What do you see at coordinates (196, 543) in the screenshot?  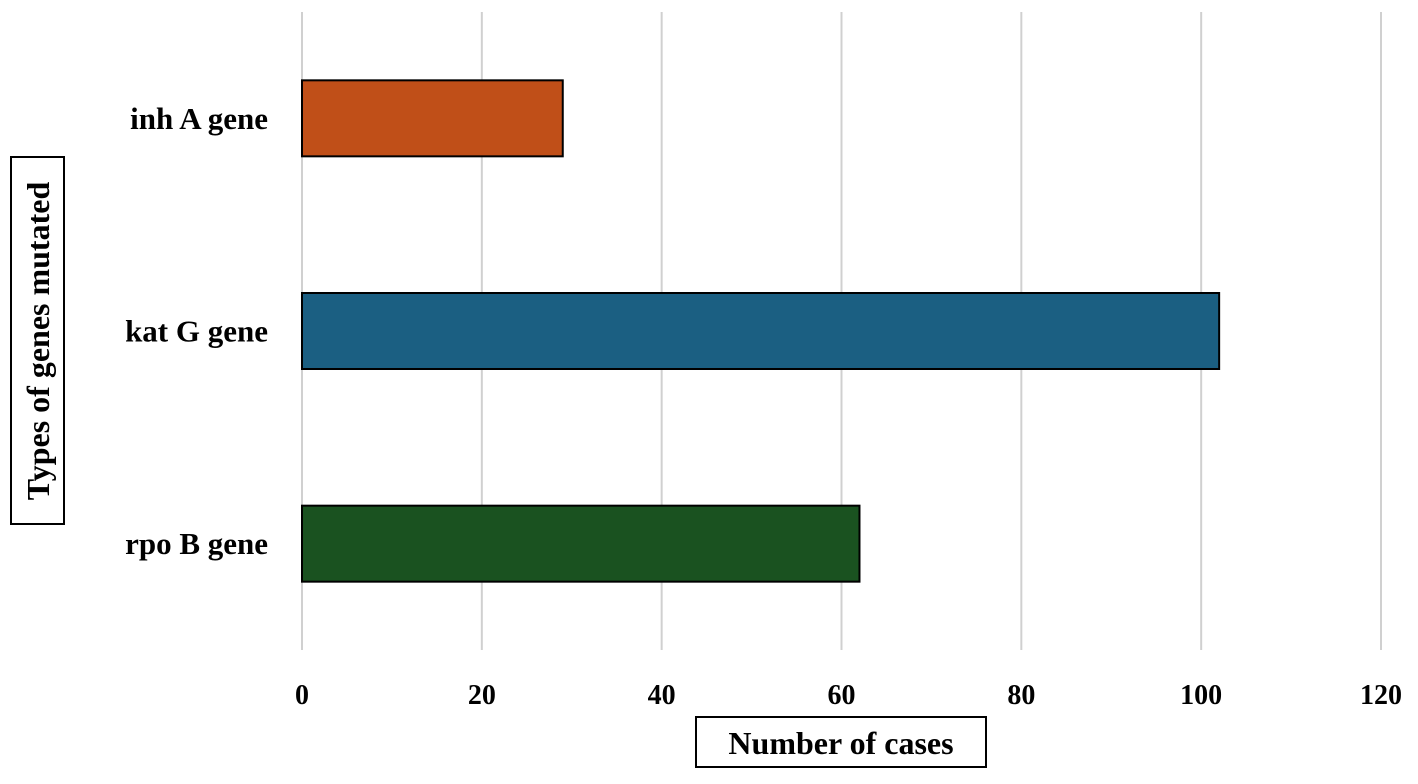 I see `category-label-rpo-b-gene: rpo B gene` at bounding box center [196, 543].